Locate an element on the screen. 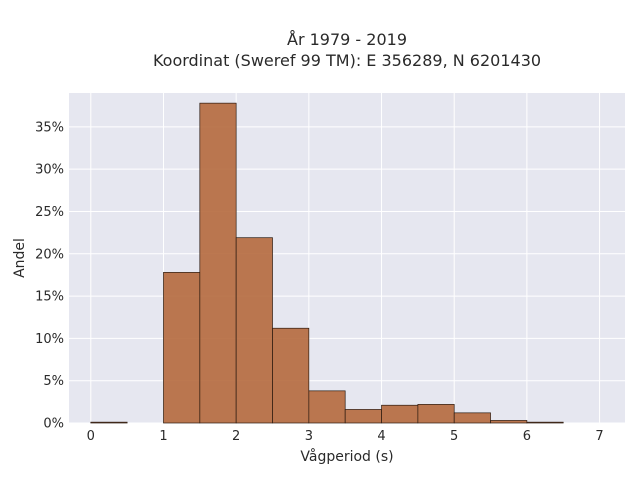 The width and height of the screenshot is (640, 480). y-tick-label: 25% is located at coordinates (49, 212).